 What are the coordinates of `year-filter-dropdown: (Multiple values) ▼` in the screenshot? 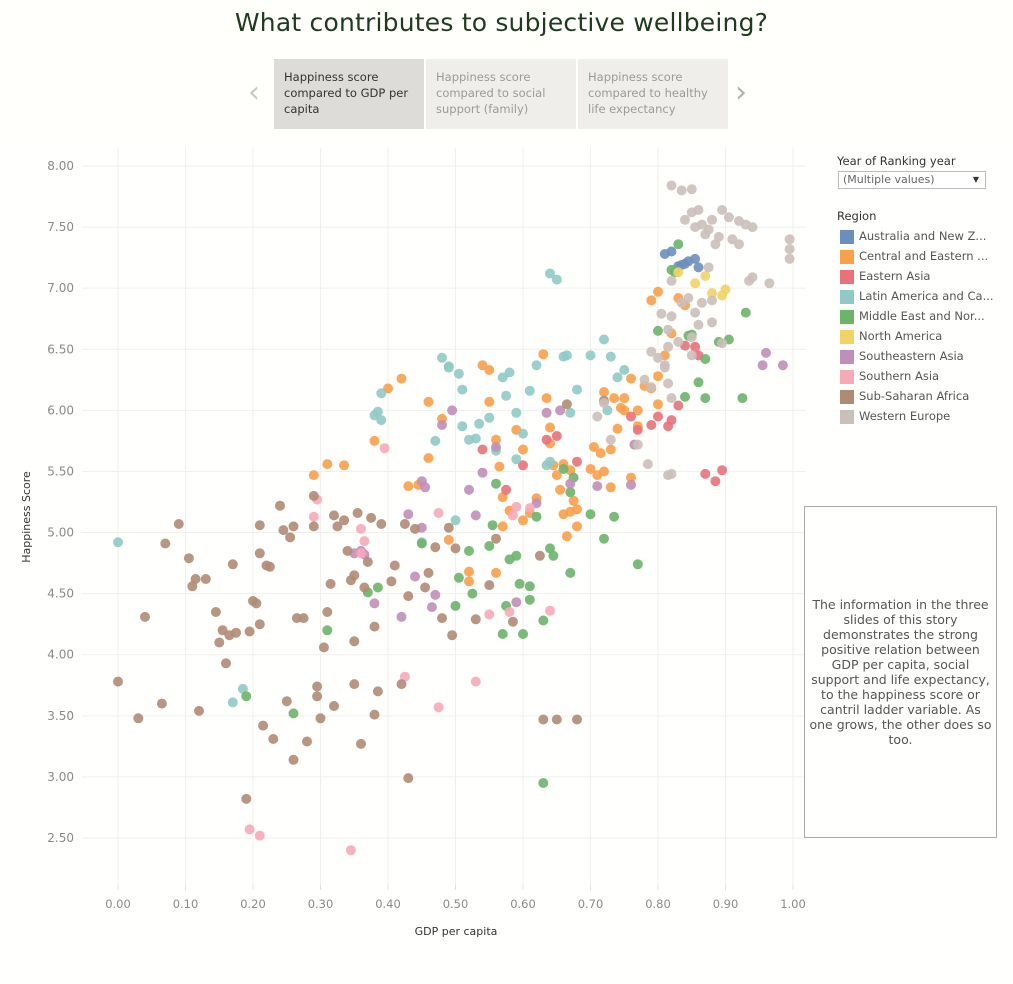 It's located at (912, 180).